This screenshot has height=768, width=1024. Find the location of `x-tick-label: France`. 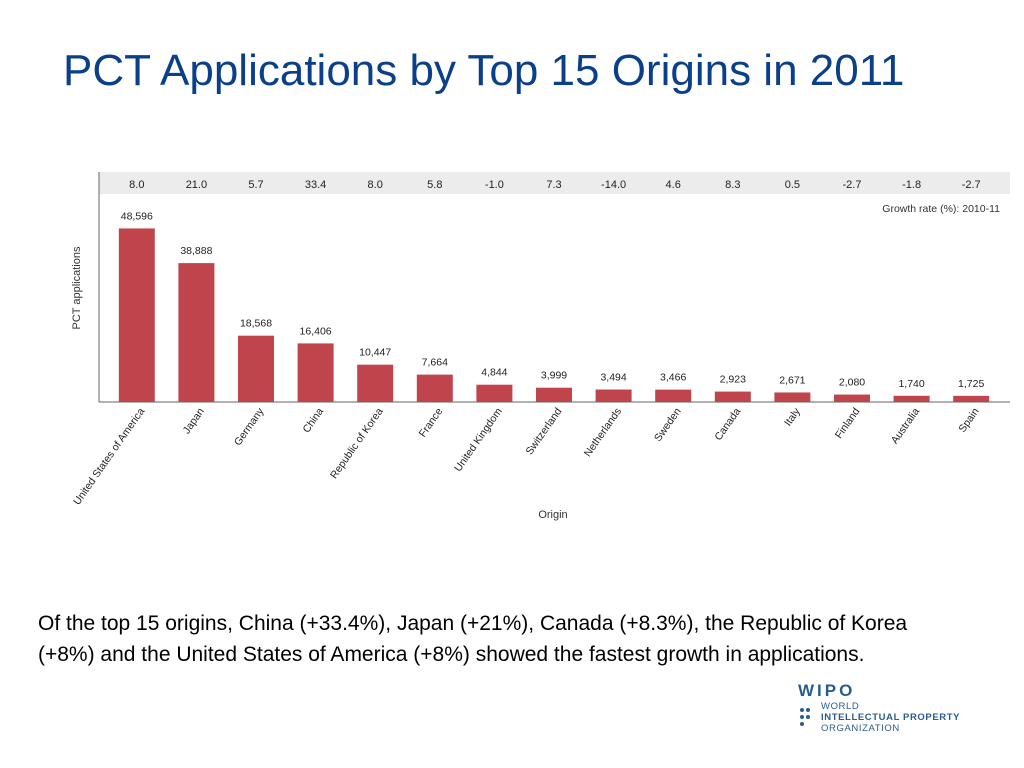

x-tick-label: France is located at coordinates (431, 423).